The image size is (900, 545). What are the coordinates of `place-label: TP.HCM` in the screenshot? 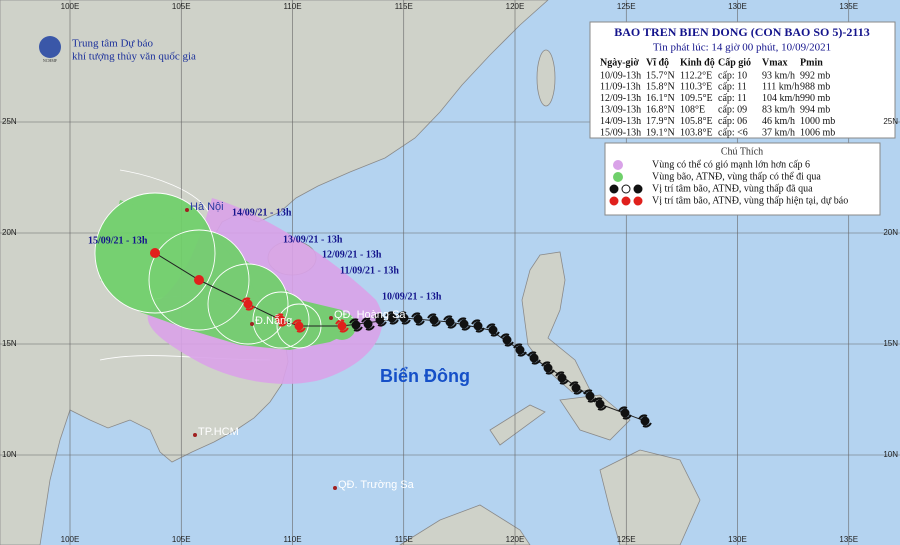 It's located at (218, 432).